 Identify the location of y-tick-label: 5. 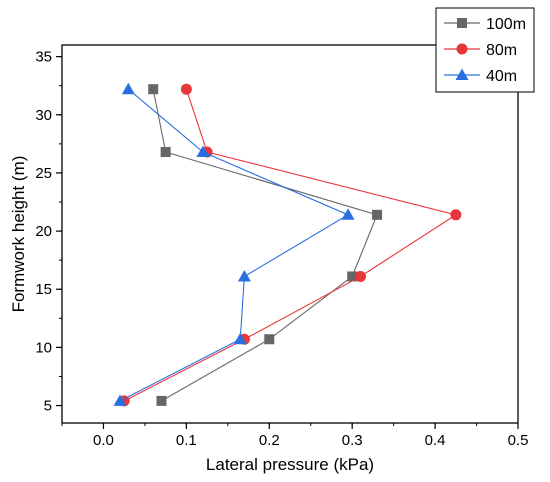
(48, 406).